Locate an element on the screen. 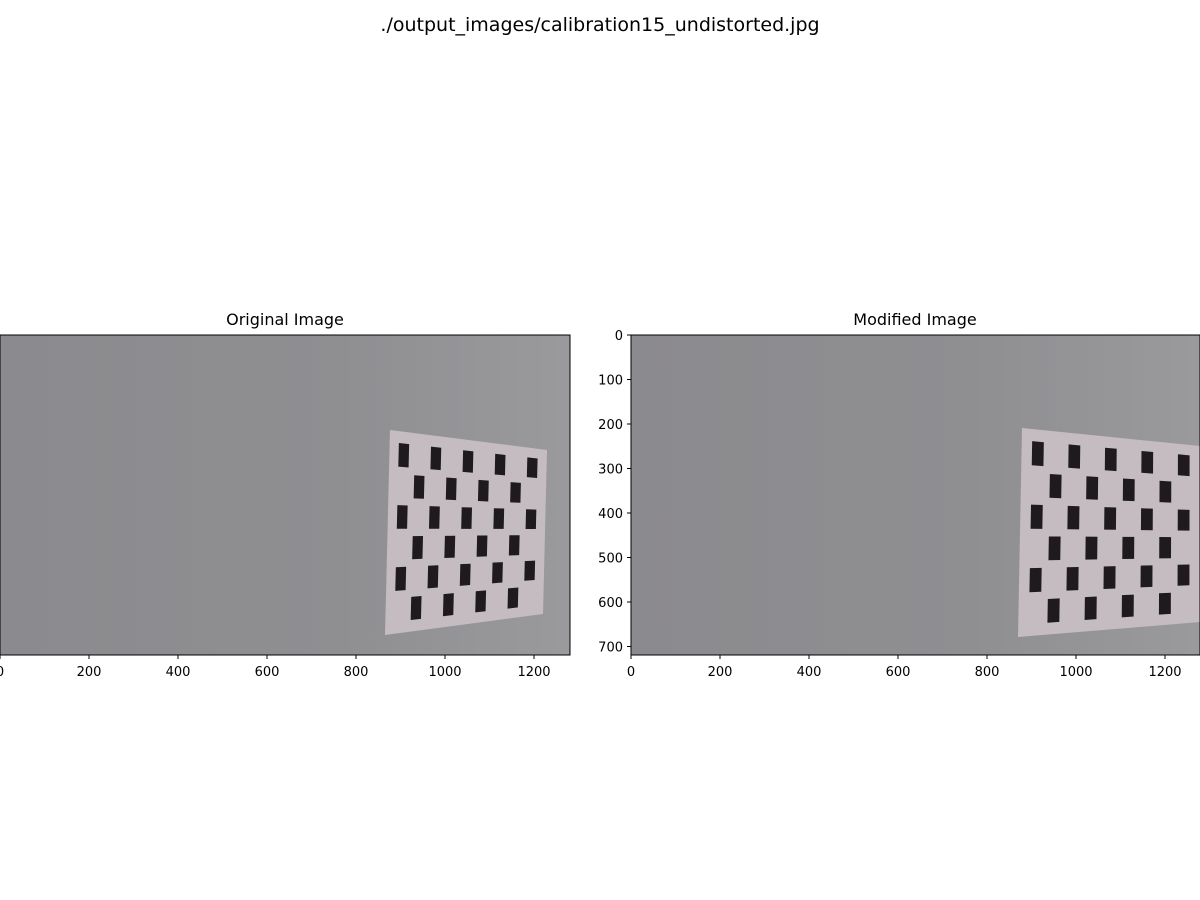  modified-image-title: Modified Image is located at coordinates (915, 319).